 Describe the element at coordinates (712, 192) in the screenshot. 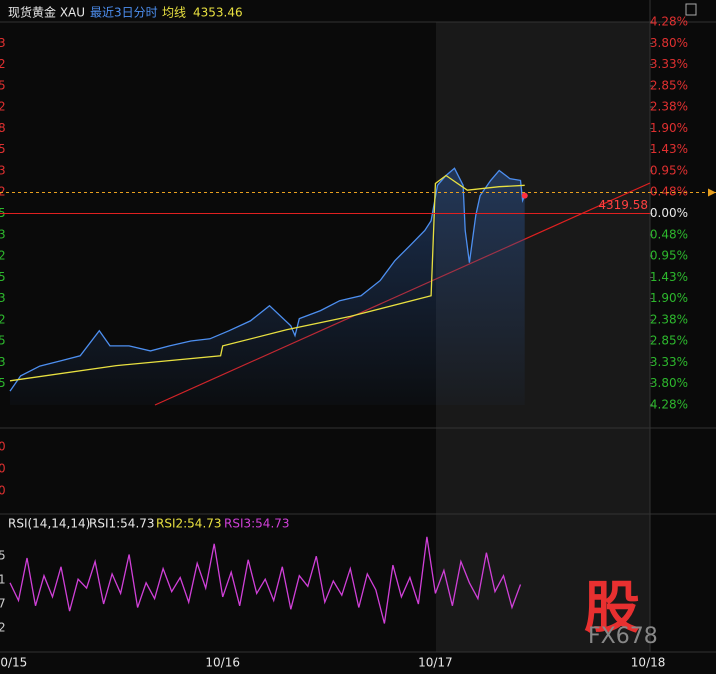

I see `current-marker` at that location.